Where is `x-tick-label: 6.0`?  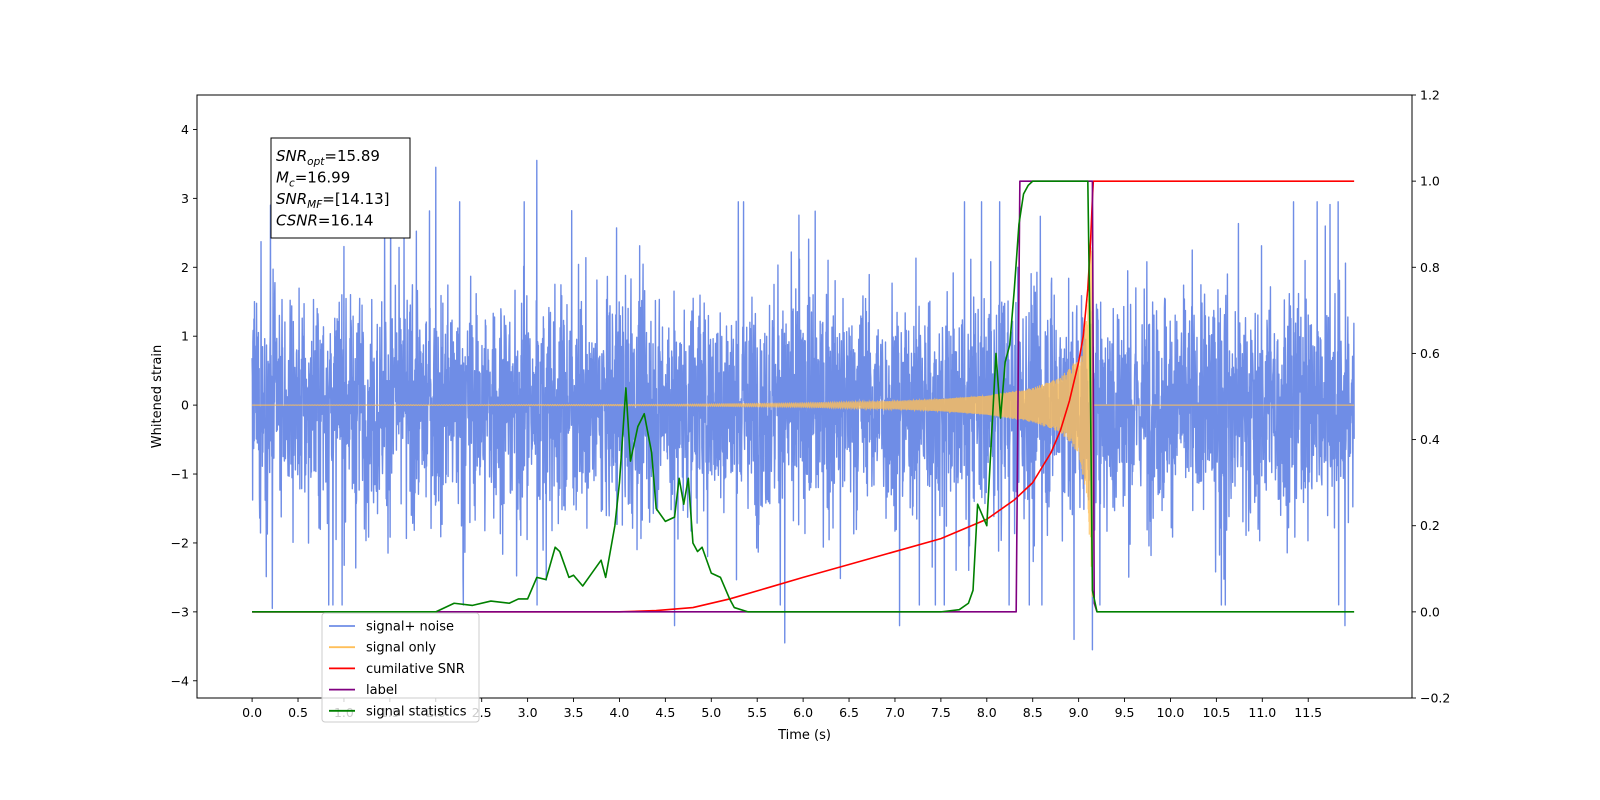 x-tick-label: 6.0 is located at coordinates (803, 712).